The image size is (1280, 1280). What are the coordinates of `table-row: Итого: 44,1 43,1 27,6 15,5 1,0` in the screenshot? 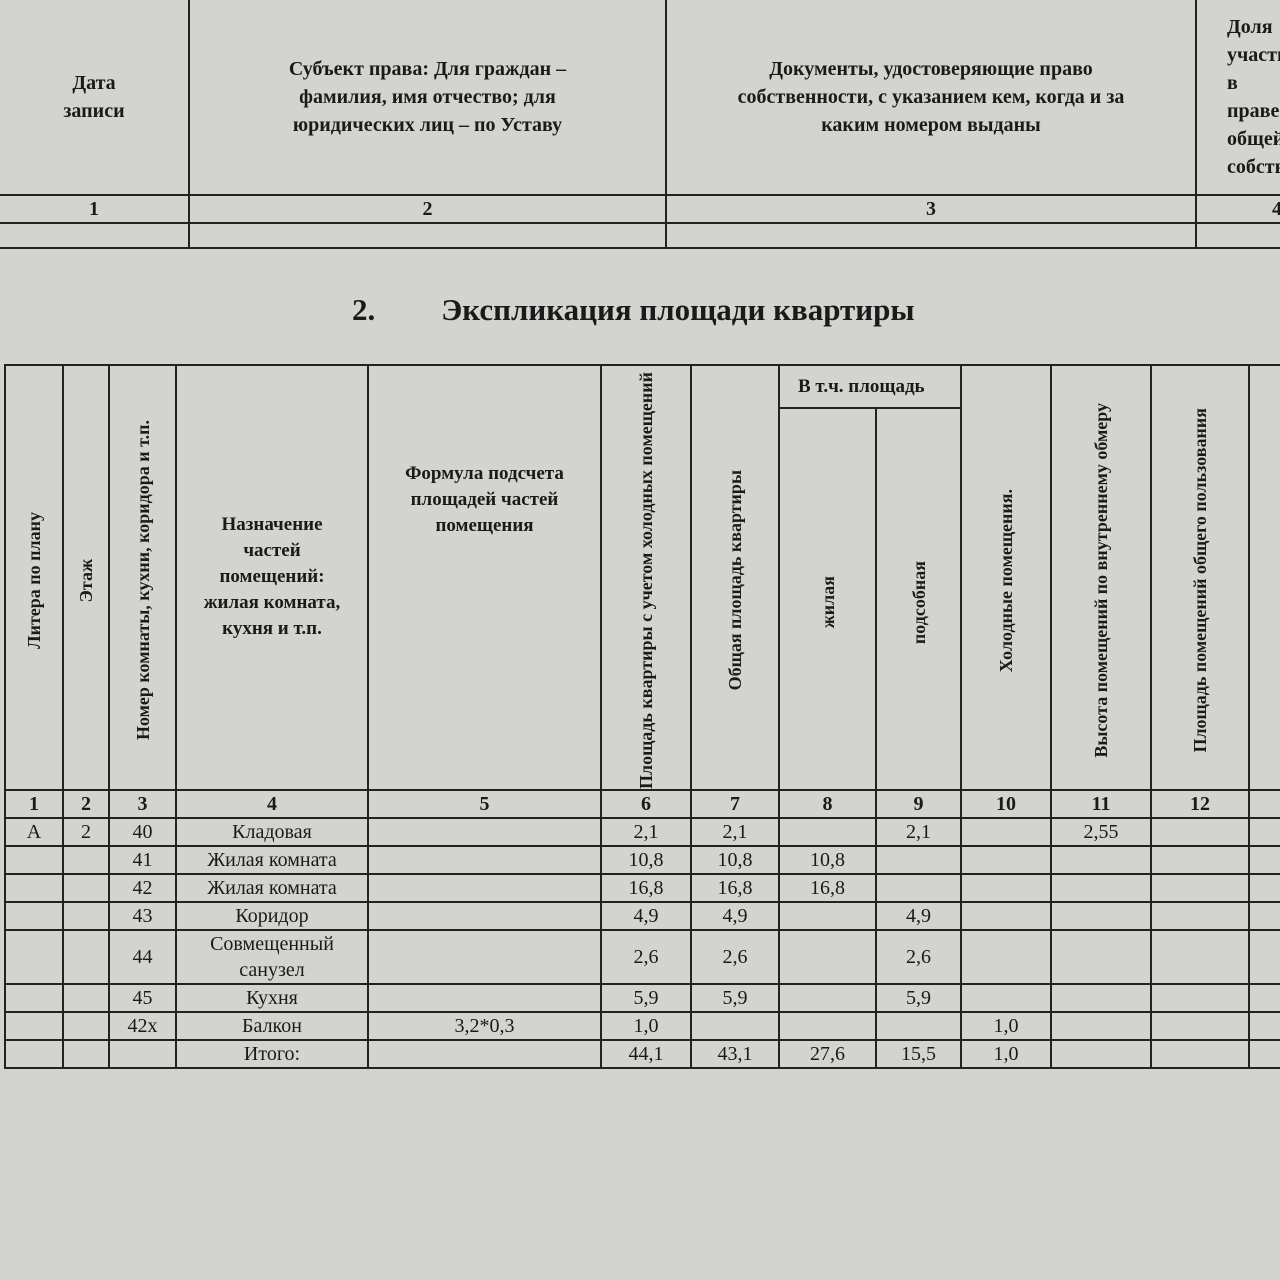 It's located at (642, 1053).